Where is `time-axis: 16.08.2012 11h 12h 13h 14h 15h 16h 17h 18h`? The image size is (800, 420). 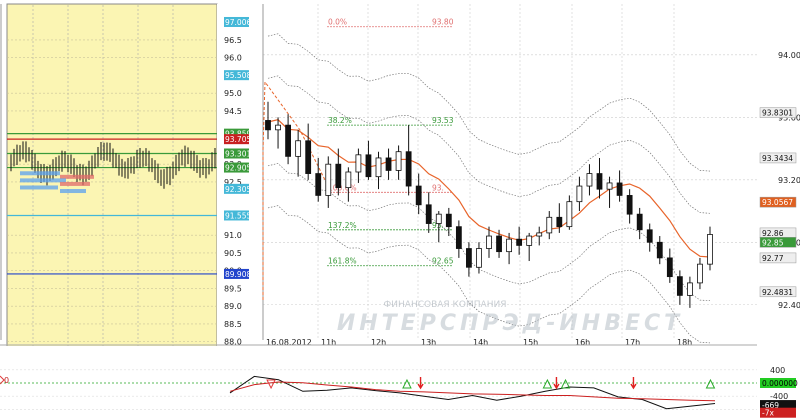 time-axis: 16.08.2012 11h 12h 13h 14h 15h 16h 17h 18h is located at coordinates (479, 342).